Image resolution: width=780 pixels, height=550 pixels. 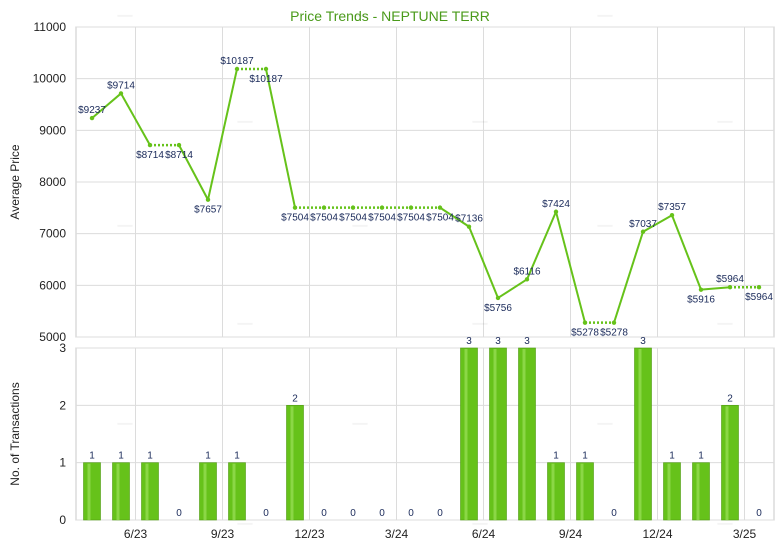 What do you see at coordinates (266, 79) in the screenshot?
I see `price-data-label: $10187` at bounding box center [266, 79].